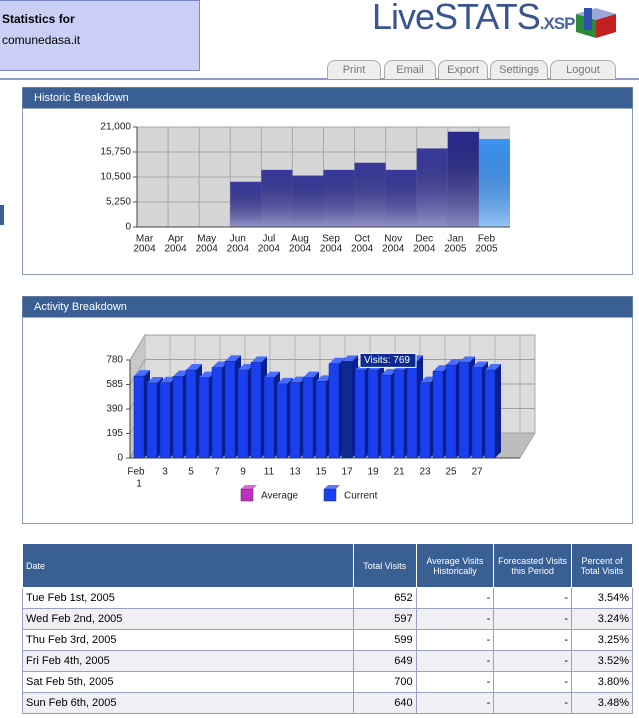 The image size is (639, 718). What do you see at coordinates (145, 239) in the screenshot?
I see `x-tick-label: Mar` at bounding box center [145, 239].